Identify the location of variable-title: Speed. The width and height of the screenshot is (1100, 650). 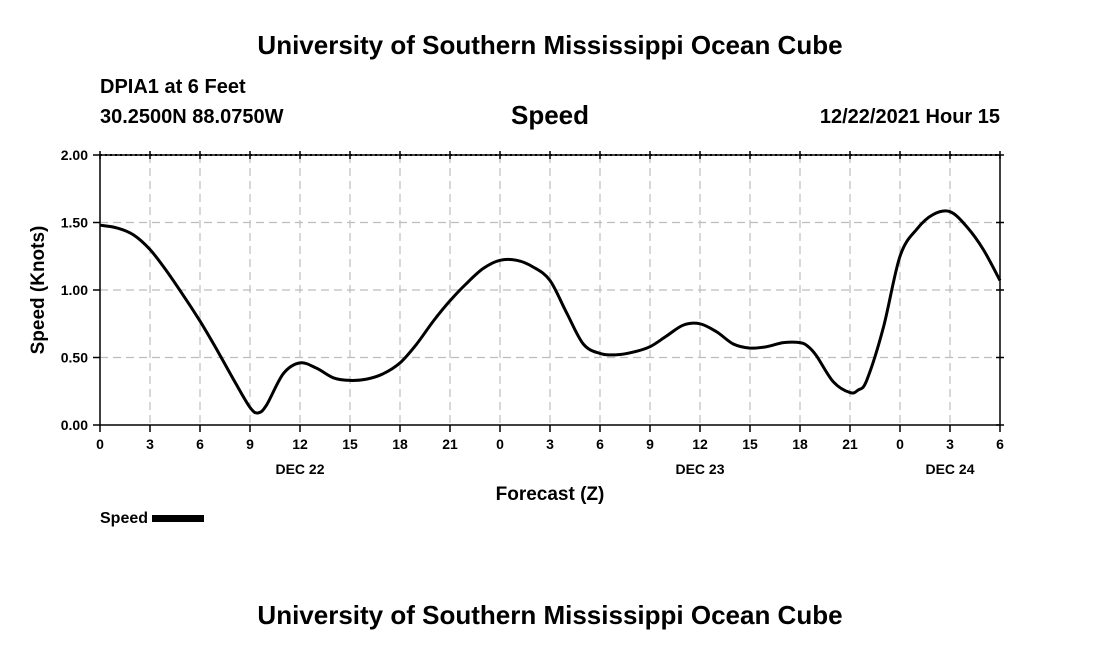
(550, 115).